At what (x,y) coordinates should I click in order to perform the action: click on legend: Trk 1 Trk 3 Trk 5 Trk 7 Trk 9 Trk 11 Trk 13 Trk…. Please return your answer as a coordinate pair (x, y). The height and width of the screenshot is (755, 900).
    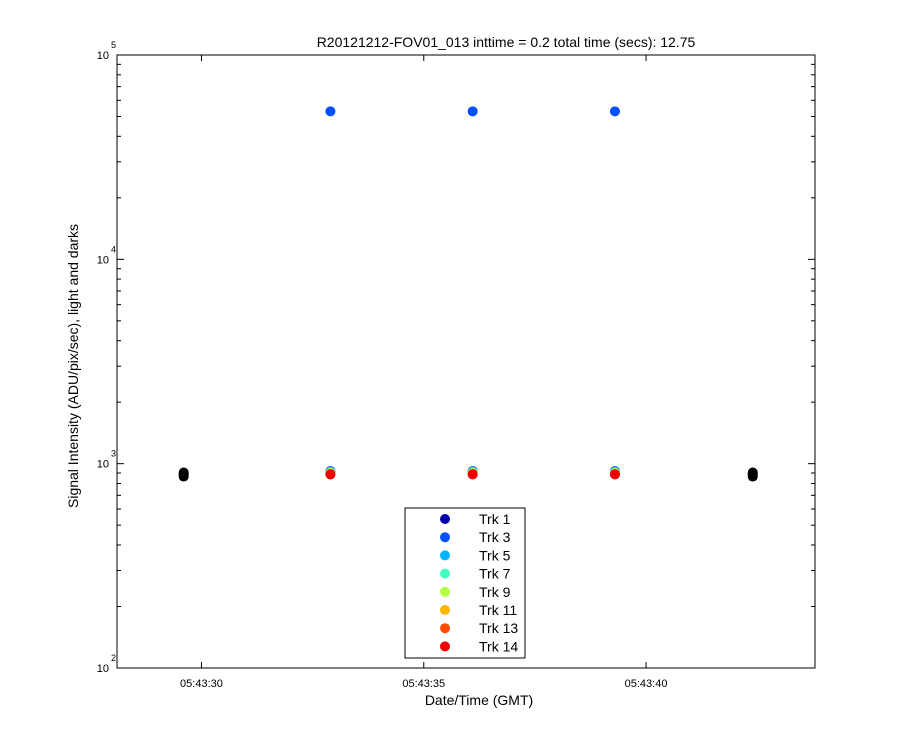
    Looking at the image, I should click on (465, 583).